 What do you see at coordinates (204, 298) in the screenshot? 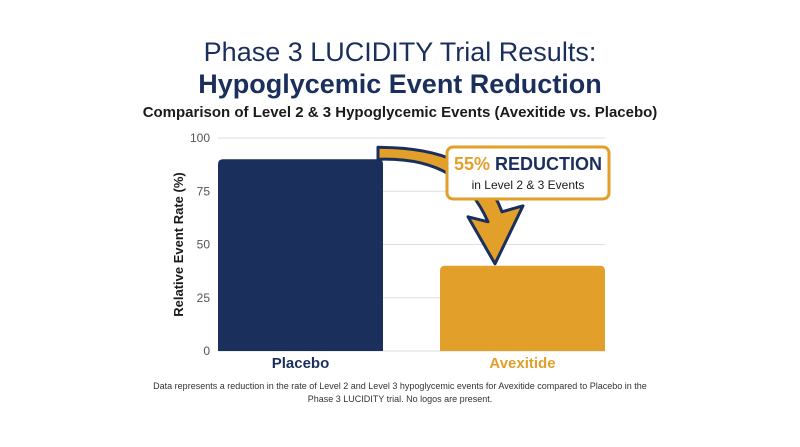
I see `y-tick-label-25: 25` at bounding box center [204, 298].